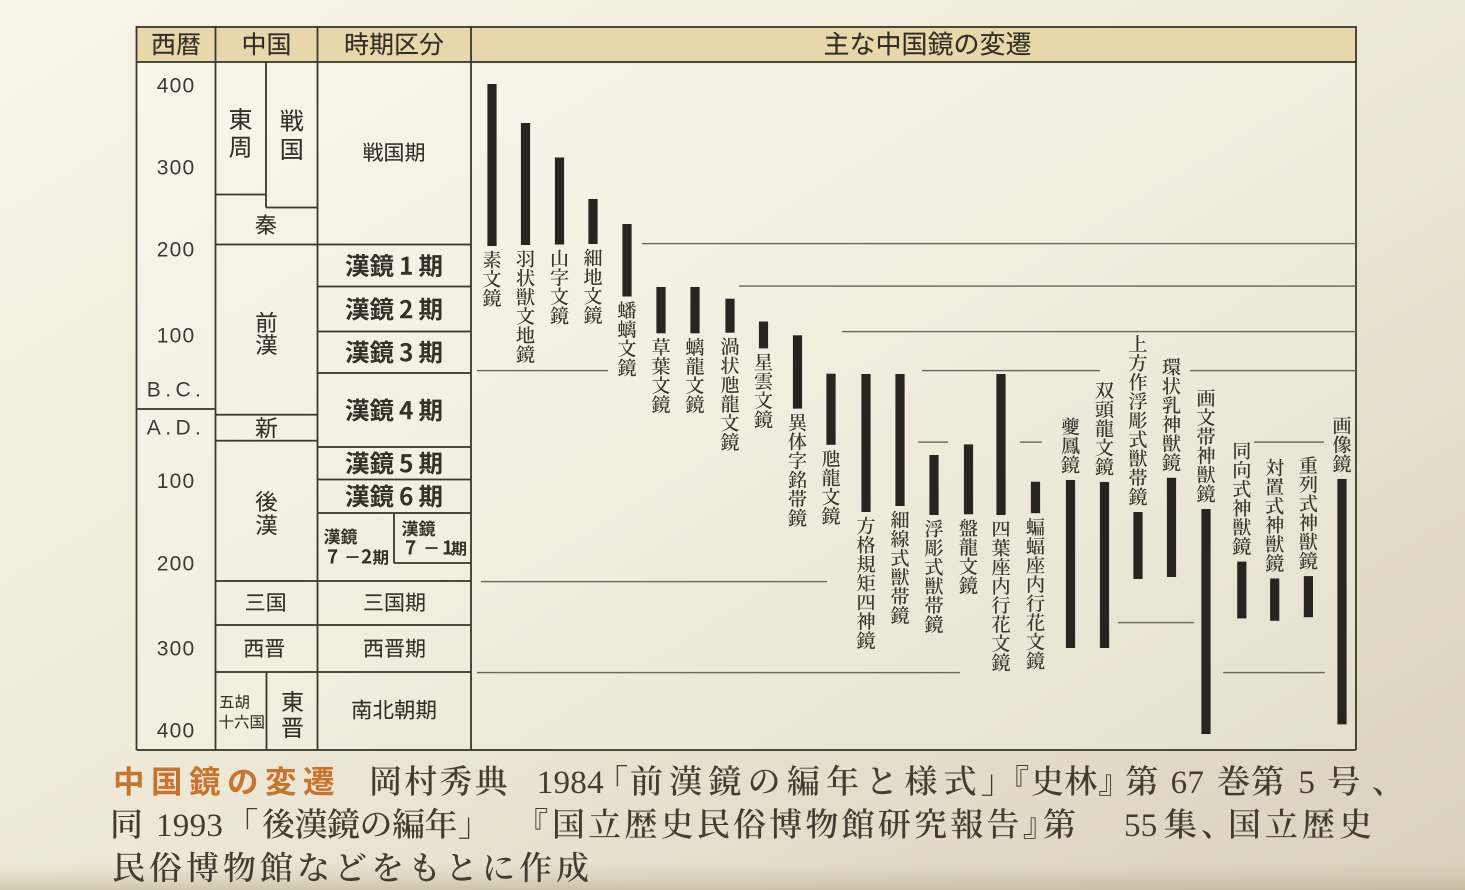 The height and width of the screenshot is (890, 1465). I want to click on svg-text: 5, so click(1306, 783).